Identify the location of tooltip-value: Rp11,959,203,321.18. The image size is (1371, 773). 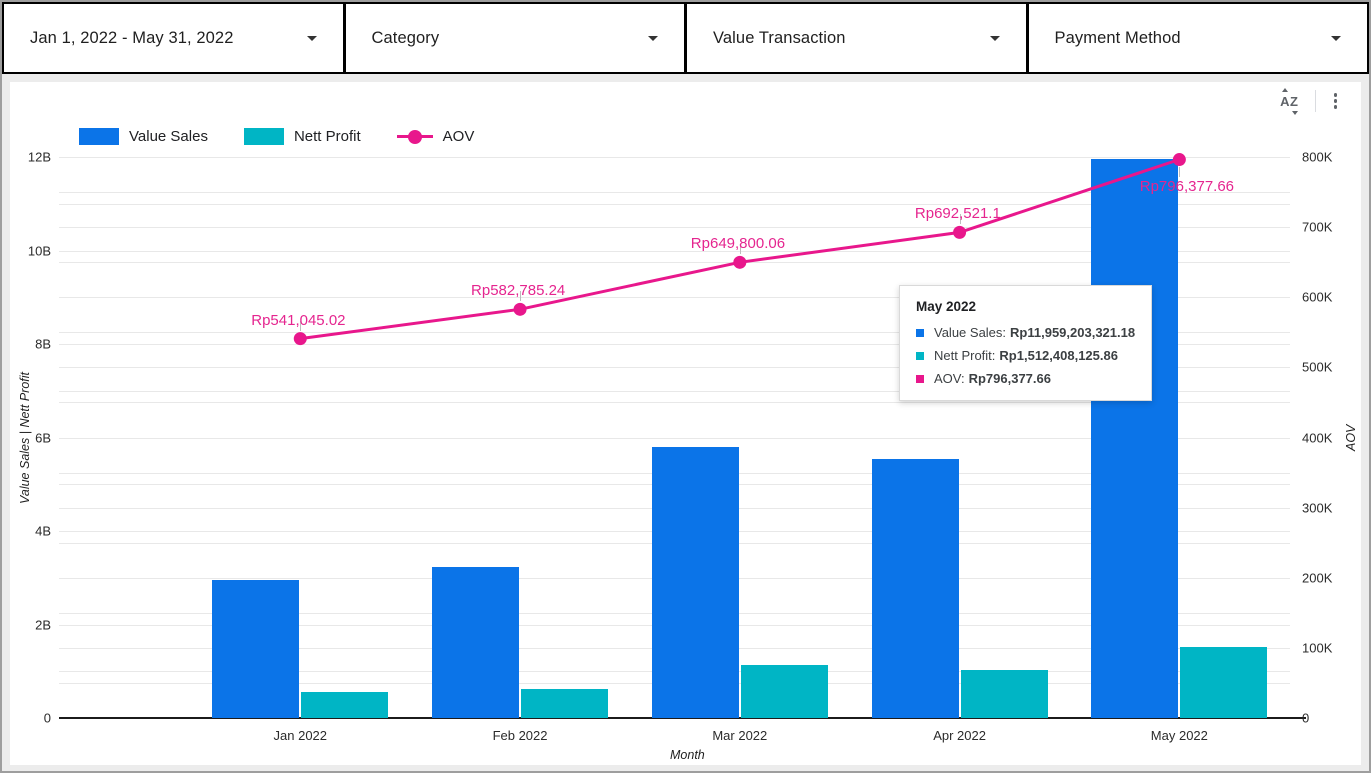
(1073, 332).